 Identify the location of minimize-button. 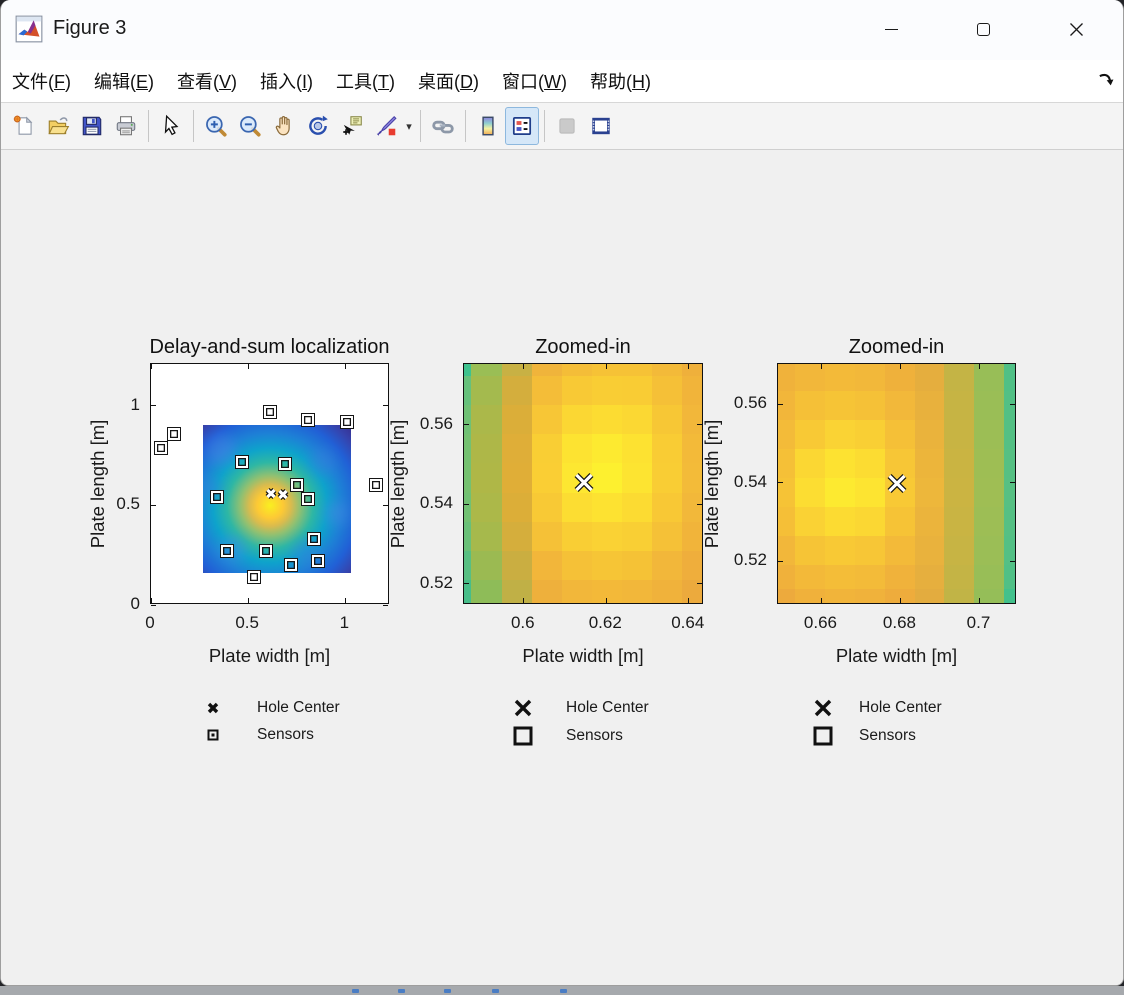
(891, 29).